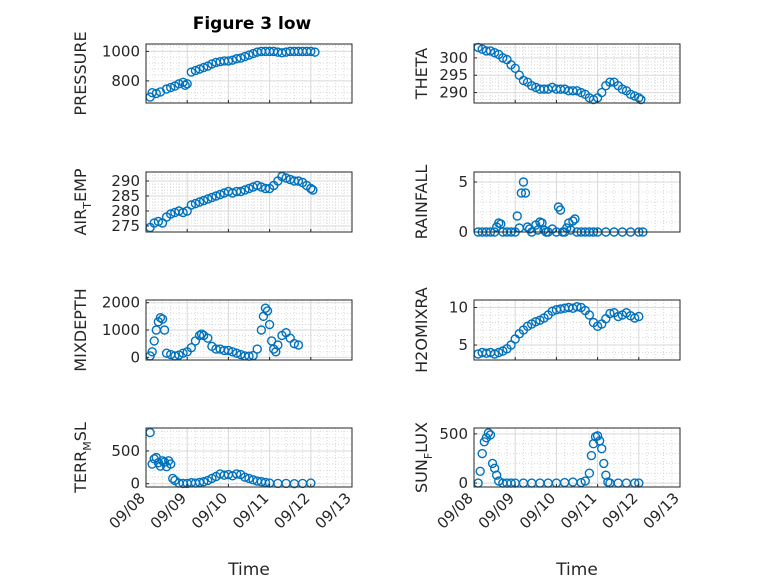 Image resolution: width=778 pixels, height=583 pixels. What do you see at coordinates (80, 329) in the screenshot?
I see `y-axis-label: MIXDEPTH` at bounding box center [80, 329].